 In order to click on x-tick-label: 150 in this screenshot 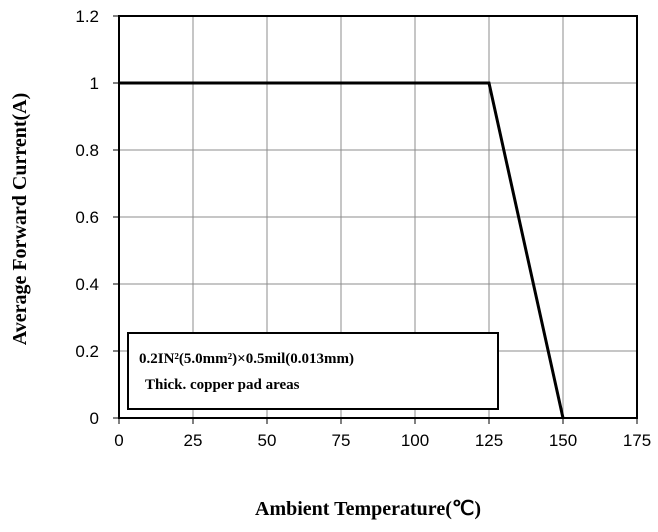, I will do `click(563, 440)`.